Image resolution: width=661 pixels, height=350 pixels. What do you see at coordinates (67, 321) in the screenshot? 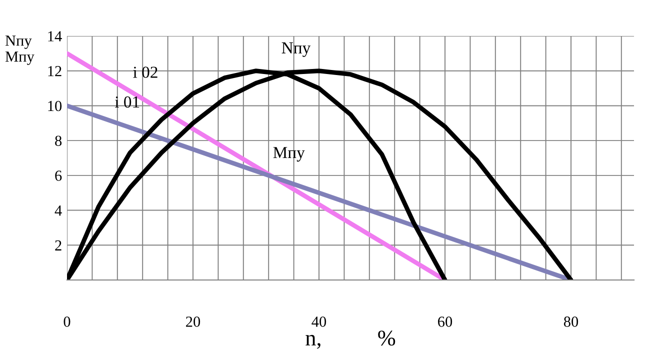
I see `x-tick-label: 0` at bounding box center [67, 321].